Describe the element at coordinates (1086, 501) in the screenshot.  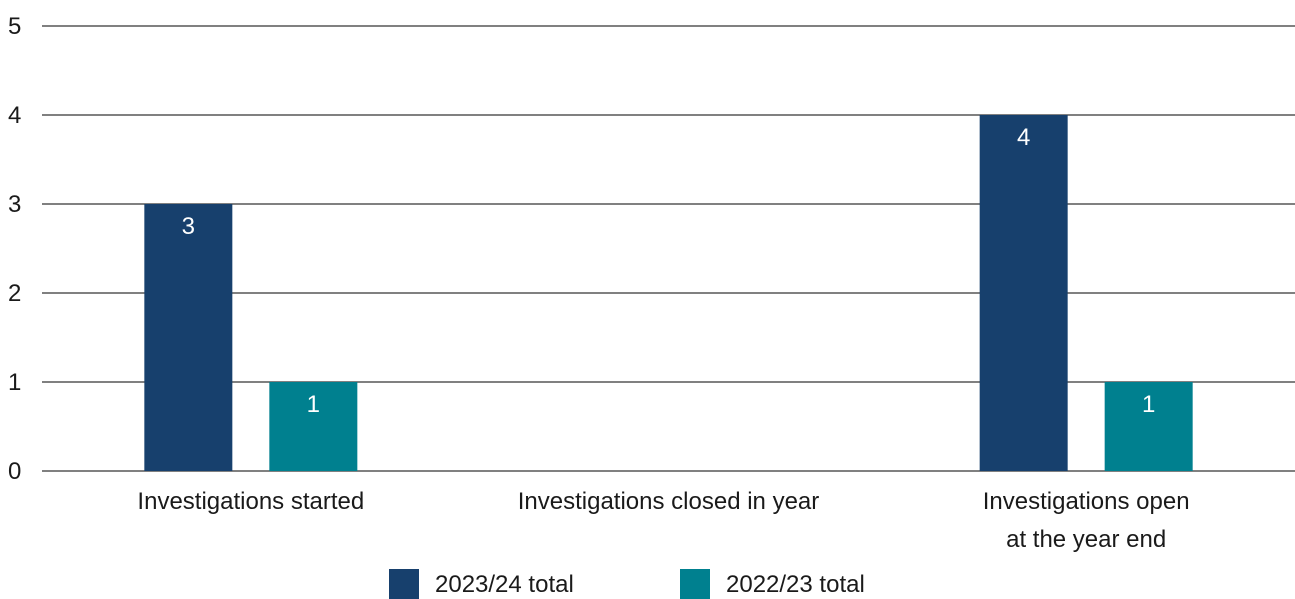
I see `x-category-label: Investigations open` at that location.